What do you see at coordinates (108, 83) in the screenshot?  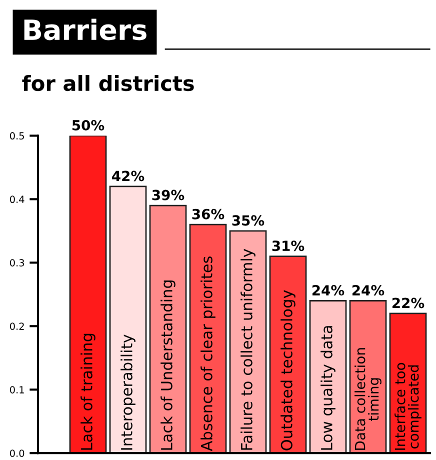 I see `chart-subtitle: for all districts` at bounding box center [108, 83].